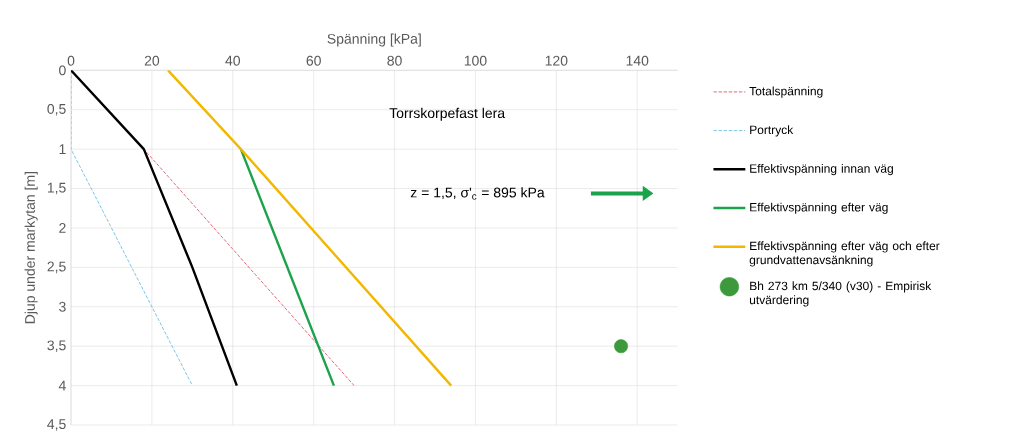  Describe the element at coordinates (447, 114) in the screenshot. I see `annotation: Torrskorpefast lera` at that location.